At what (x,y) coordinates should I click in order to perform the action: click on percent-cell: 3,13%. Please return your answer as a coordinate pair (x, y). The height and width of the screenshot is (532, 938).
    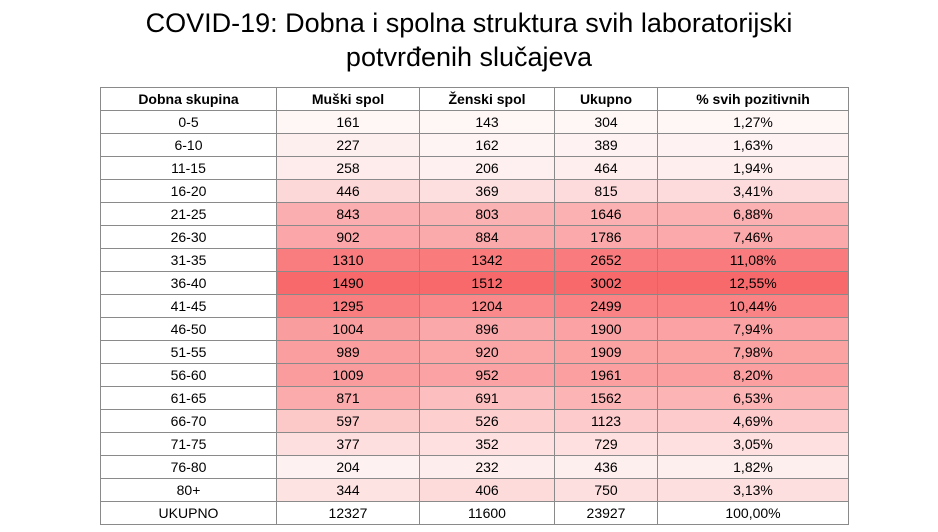
    Looking at the image, I should click on (753, 490).